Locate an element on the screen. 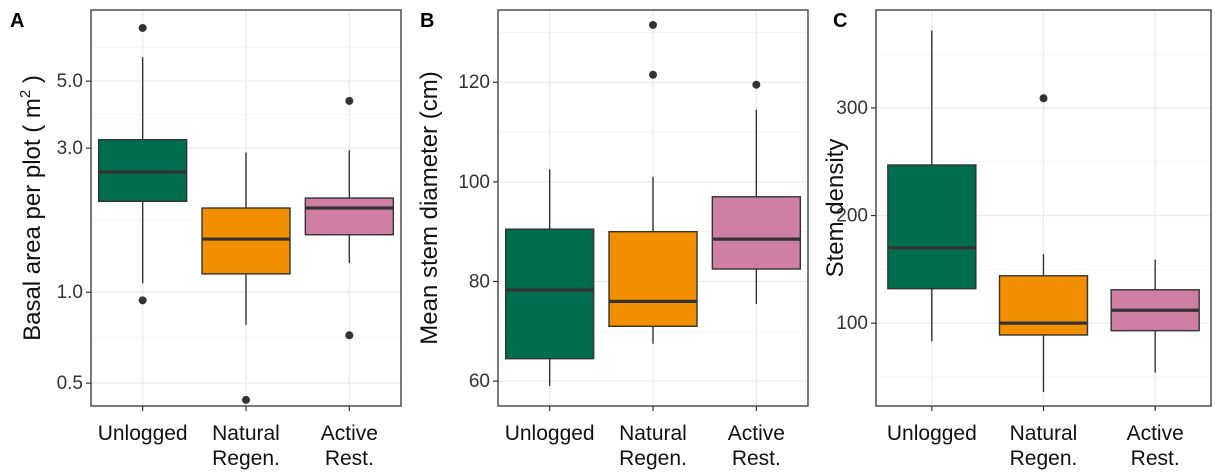 The height and width of the screenshot is (474, 1215). y-tick-label: 60 is located at coordinates (479, 381).